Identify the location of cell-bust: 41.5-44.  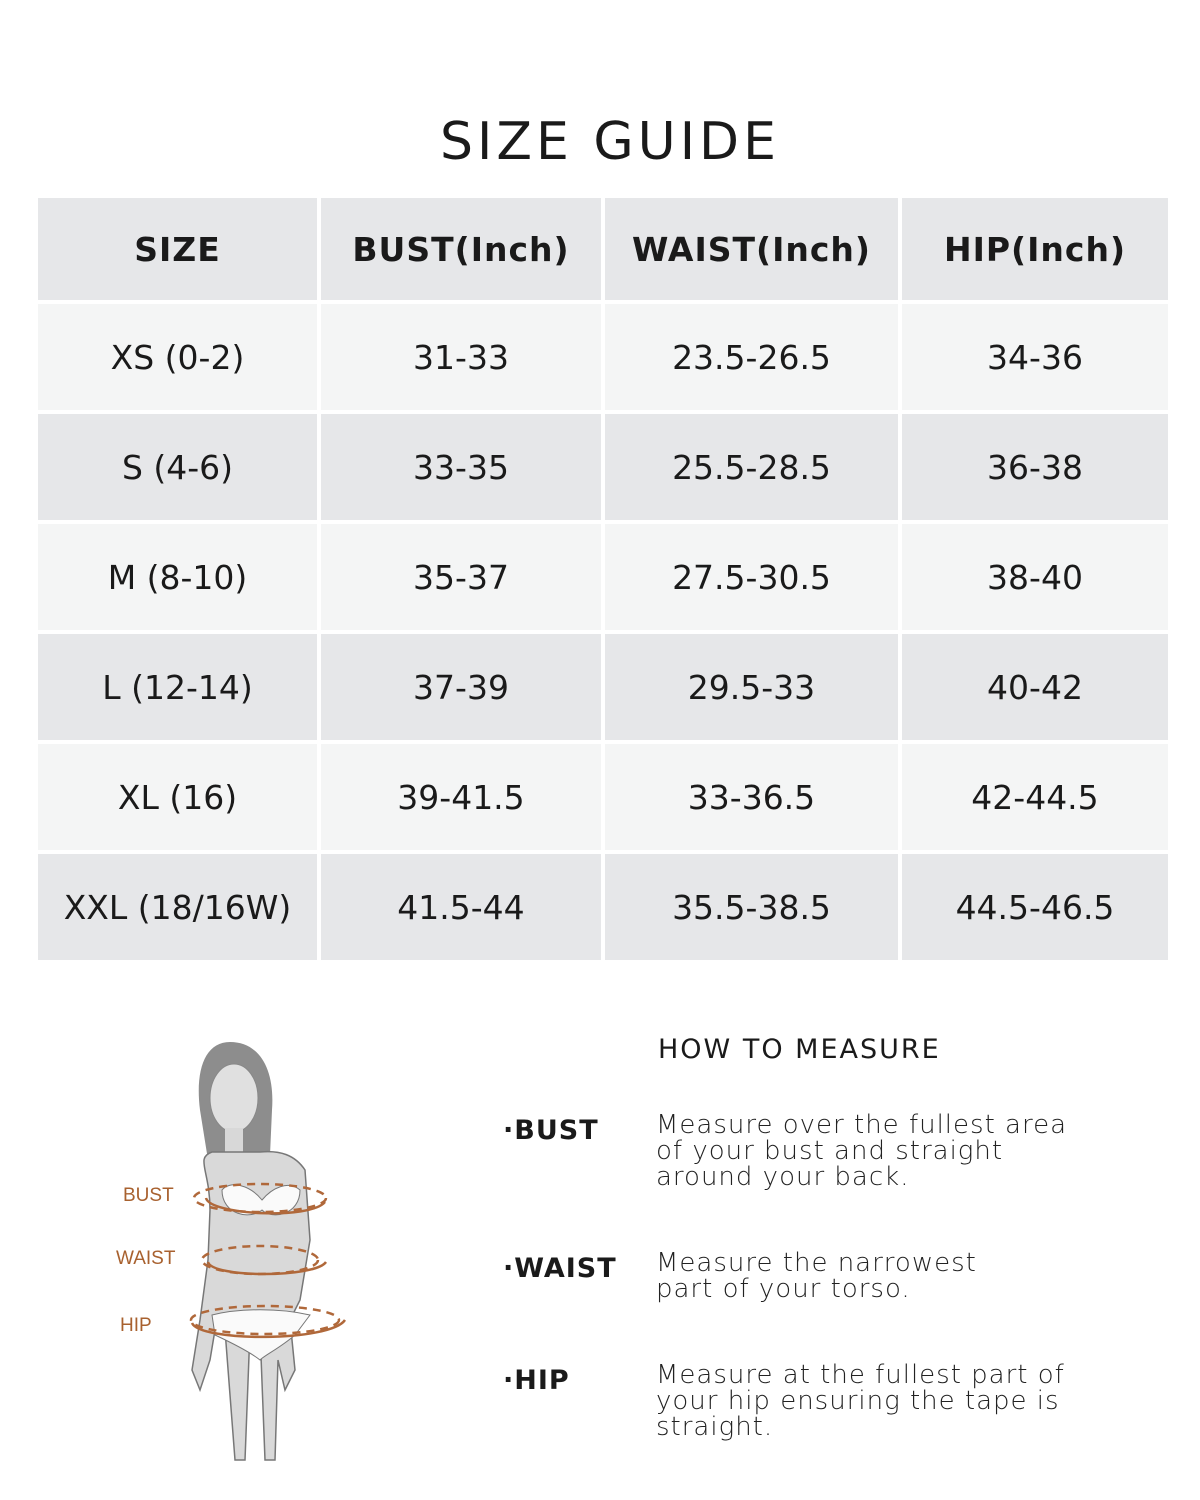
(461, 907).